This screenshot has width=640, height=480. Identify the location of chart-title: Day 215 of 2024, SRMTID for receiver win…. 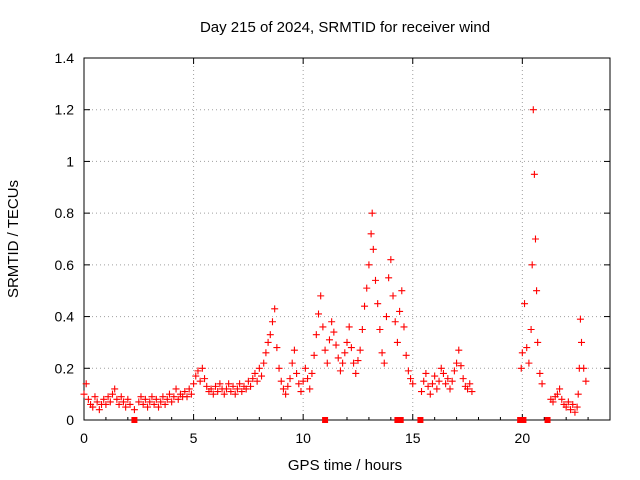
(345, 27).